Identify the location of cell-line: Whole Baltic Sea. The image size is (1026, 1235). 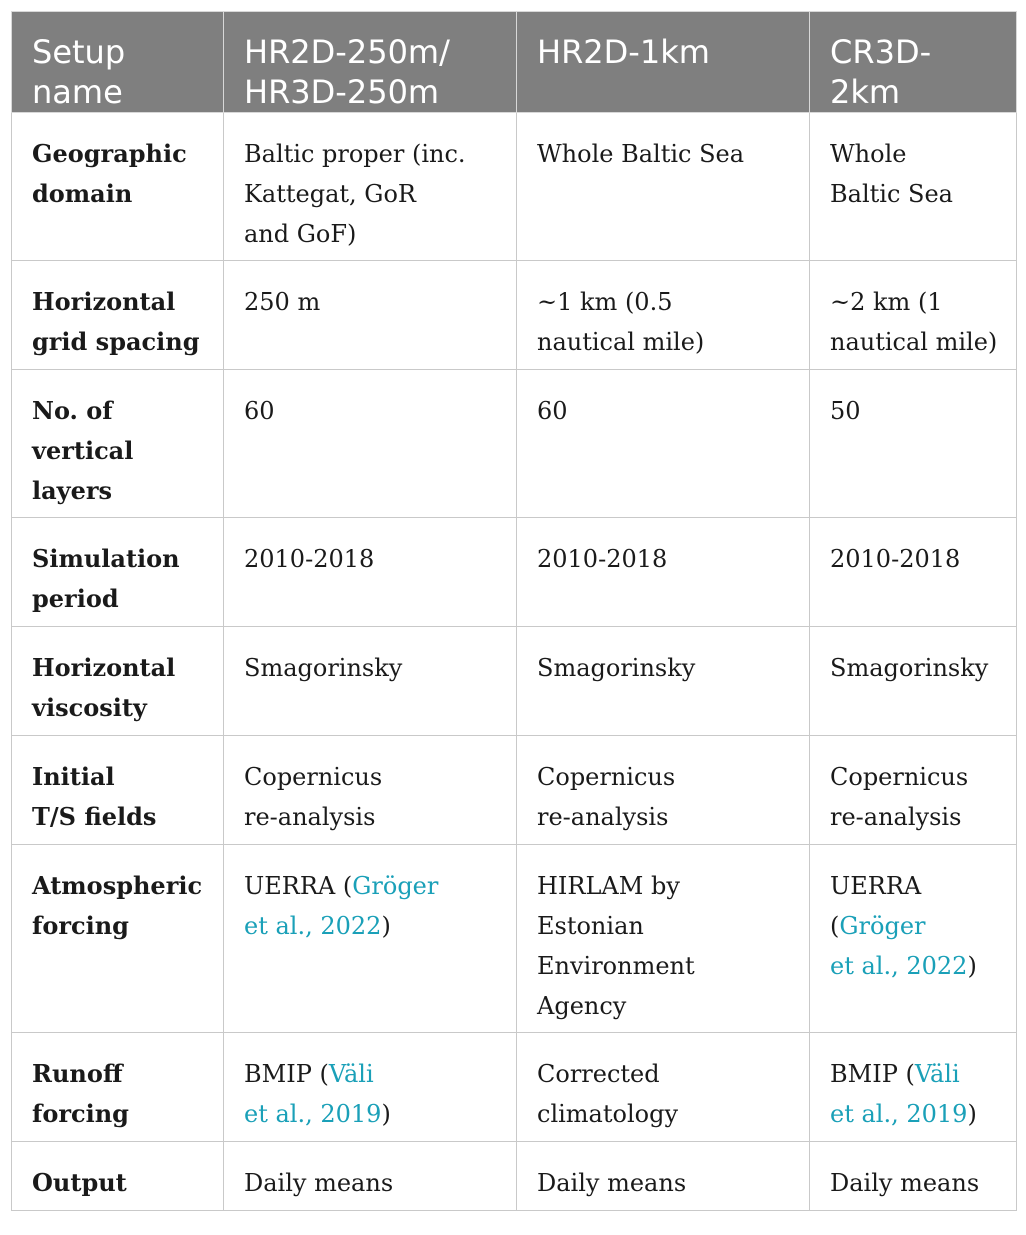
(668, 154).